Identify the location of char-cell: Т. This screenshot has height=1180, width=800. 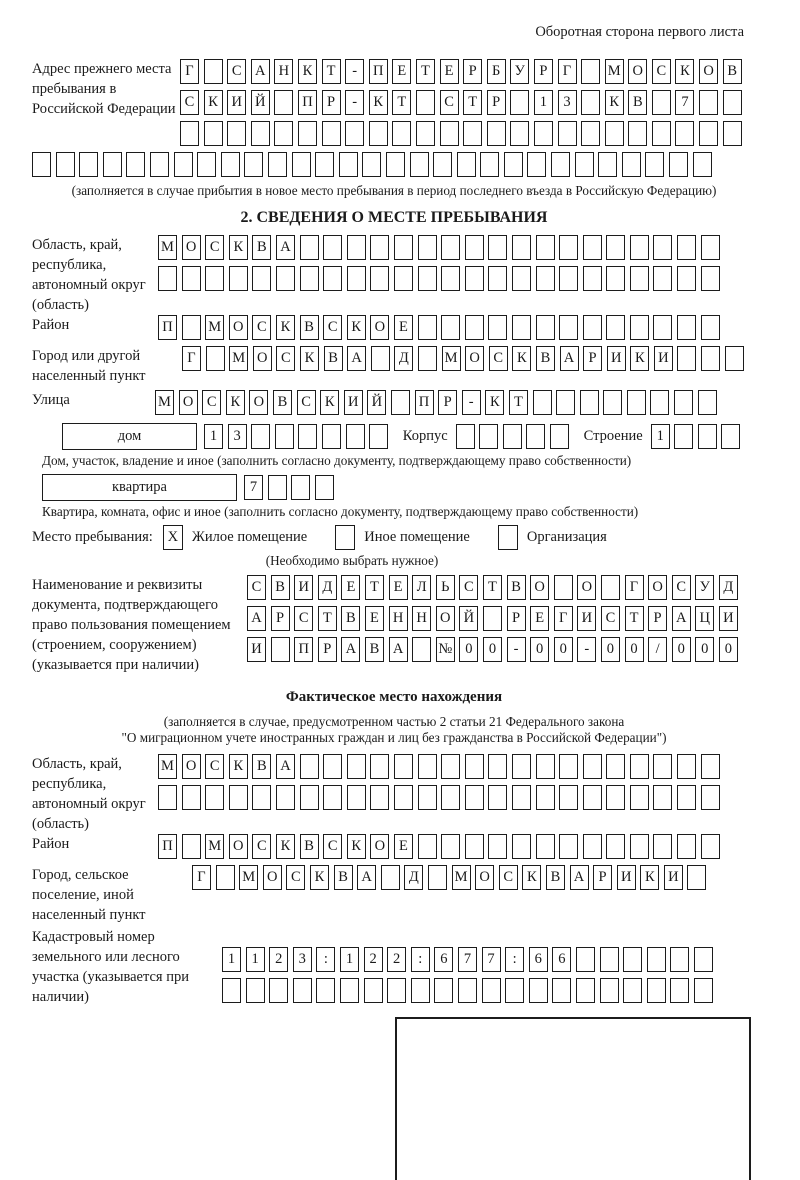
(473, 102).